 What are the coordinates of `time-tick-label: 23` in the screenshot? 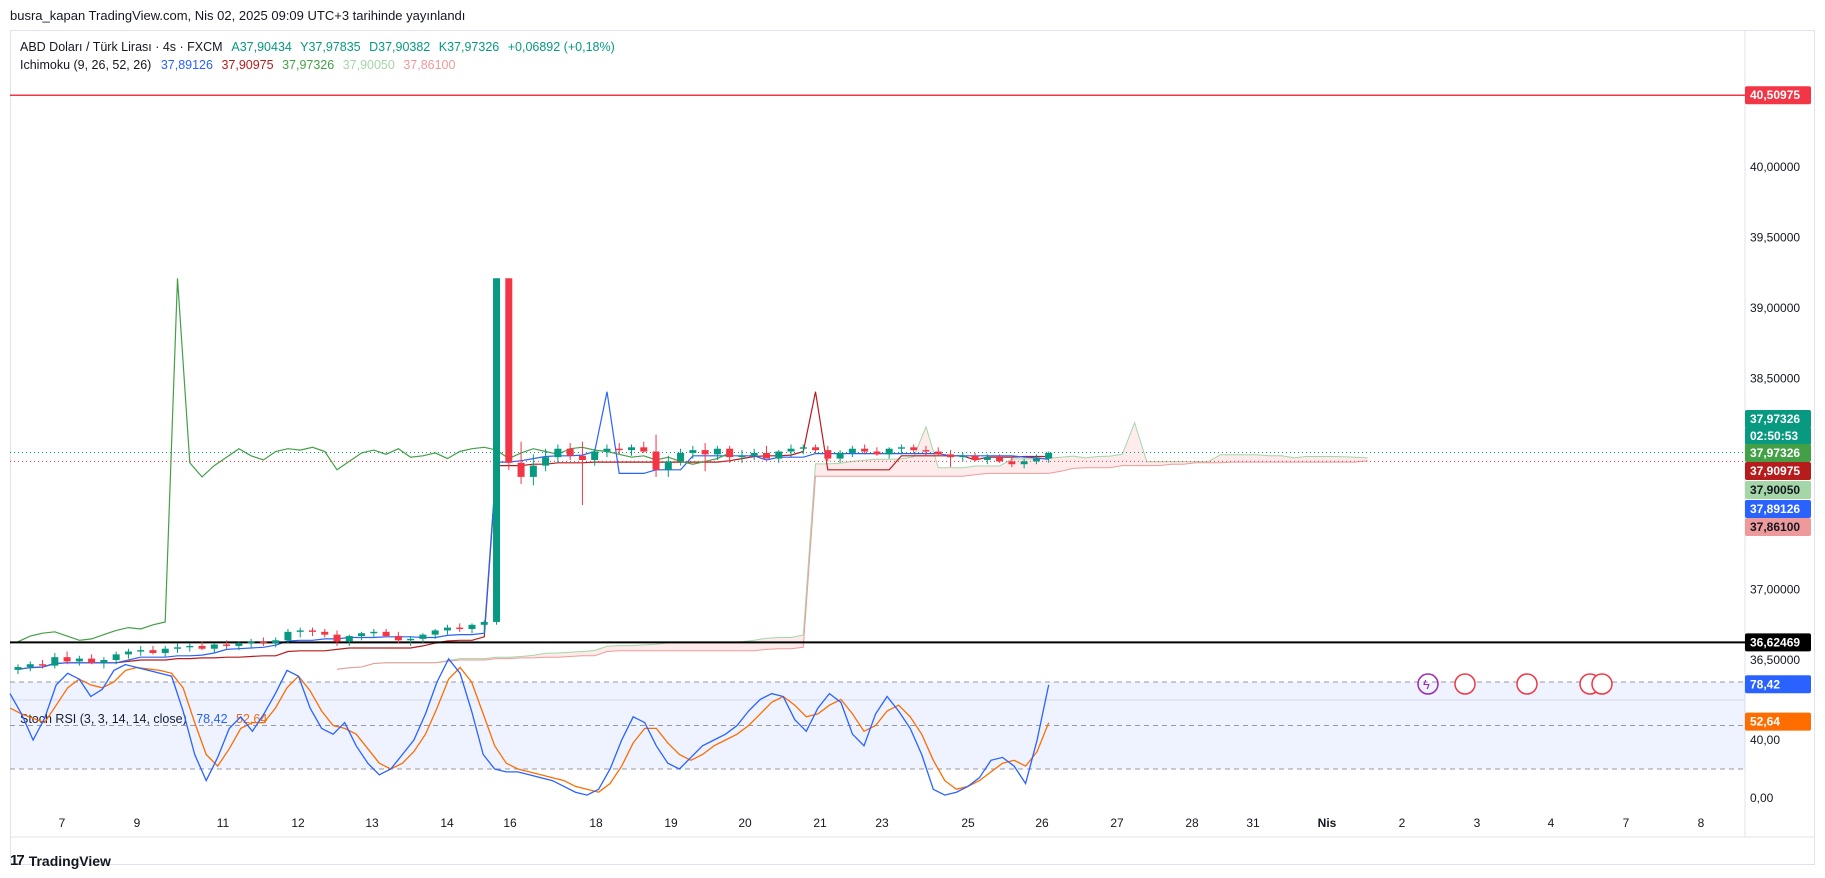 It's located at (882, 823).